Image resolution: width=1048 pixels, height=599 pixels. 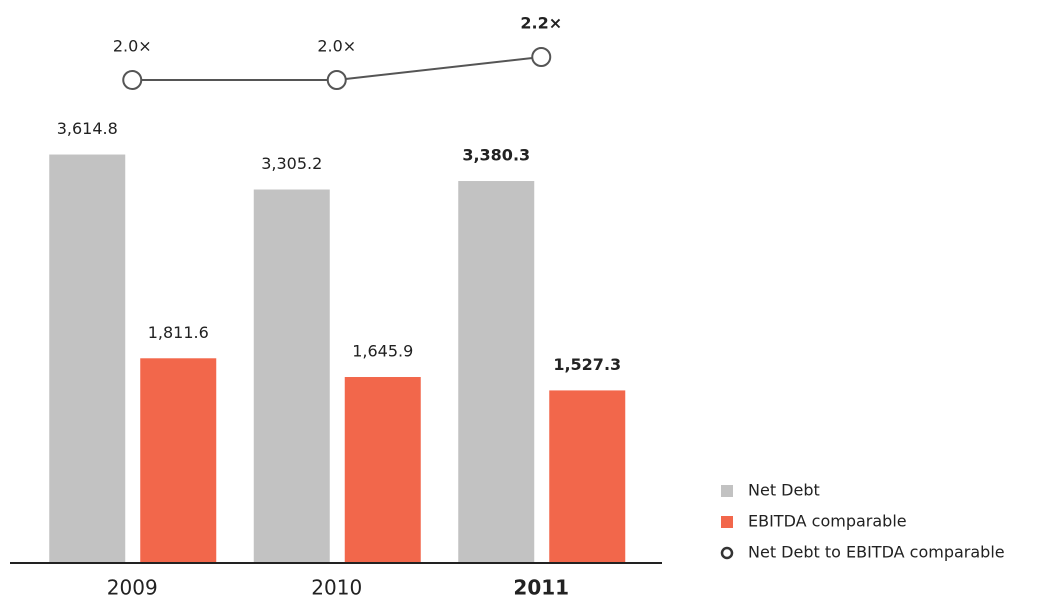 What do you see at coordinates (876, 552) in the screenshot?
I see `legend-label: Net Debt to EBITDA comparable` at bounding box center [876, 552].